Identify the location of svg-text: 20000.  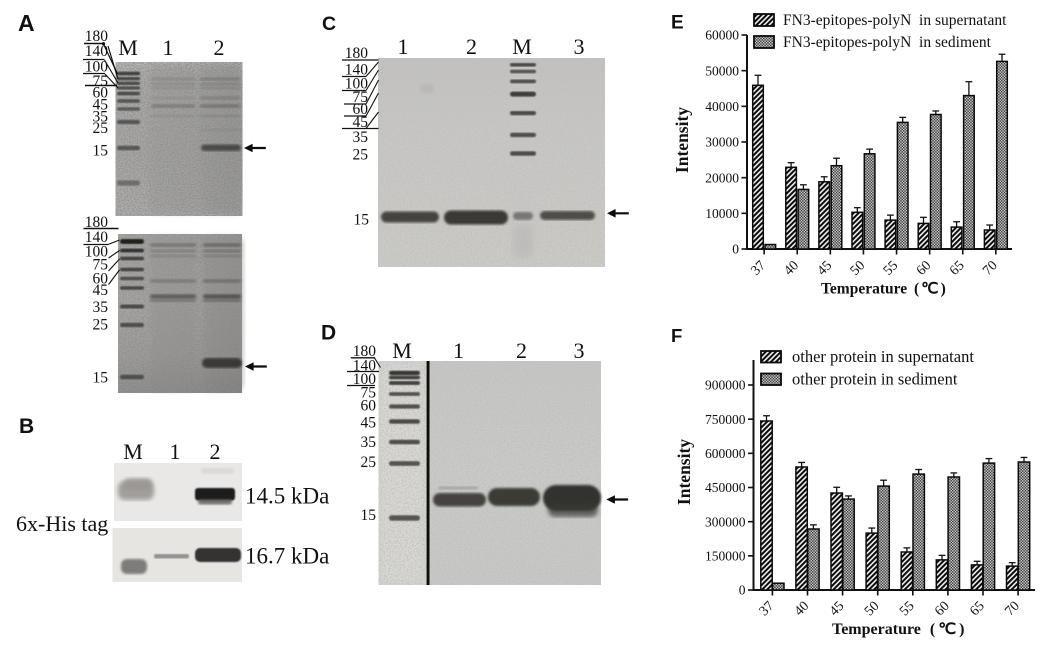
(722, 177).